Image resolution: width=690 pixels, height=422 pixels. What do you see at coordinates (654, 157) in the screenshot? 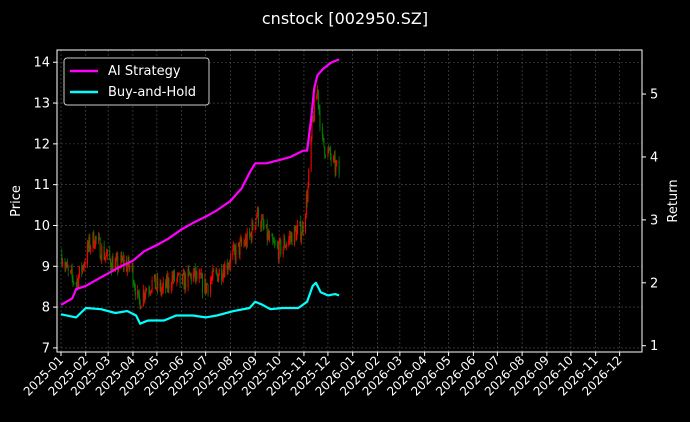
I see `y-tick-label-right: 4` at bounding box center [654, 157].